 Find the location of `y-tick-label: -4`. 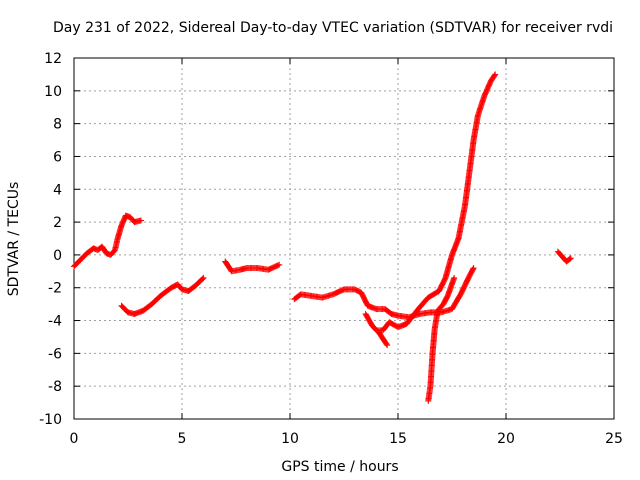

y-tick-label: -4 is located at coordinates (55, 322).